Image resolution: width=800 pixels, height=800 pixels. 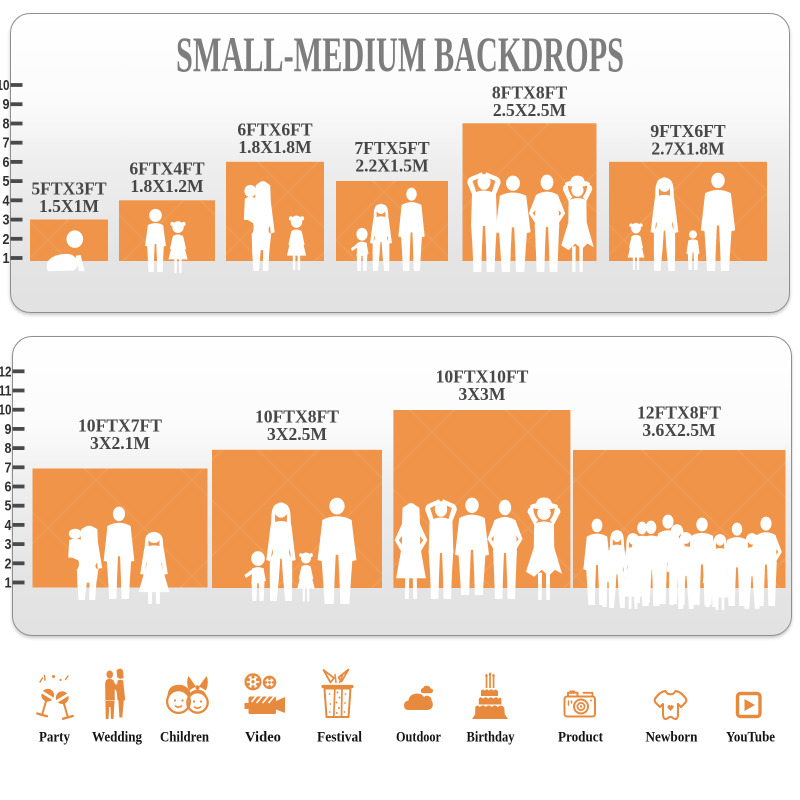 What do you see at coordinates (688, 131) in the screenshot?
I see `svg-text: 9FTX6FT` at bounding box center [688, 131].